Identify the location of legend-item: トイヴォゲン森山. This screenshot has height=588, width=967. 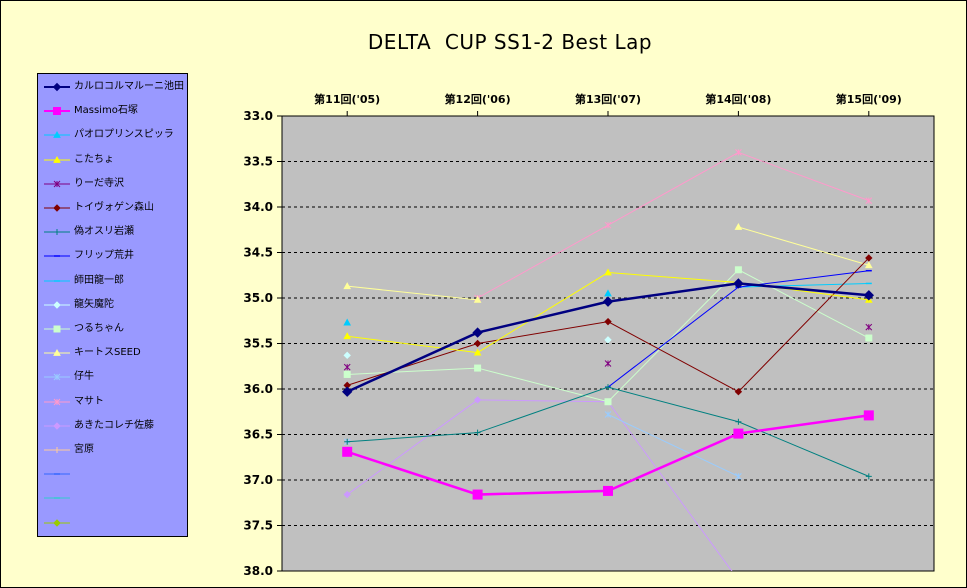
(116, 208).